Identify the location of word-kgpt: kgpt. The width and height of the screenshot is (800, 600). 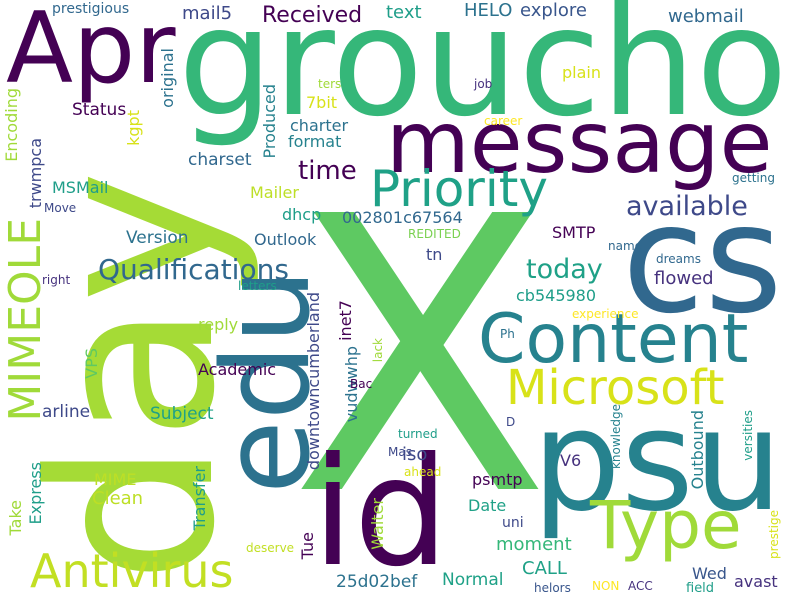
(133, 128).